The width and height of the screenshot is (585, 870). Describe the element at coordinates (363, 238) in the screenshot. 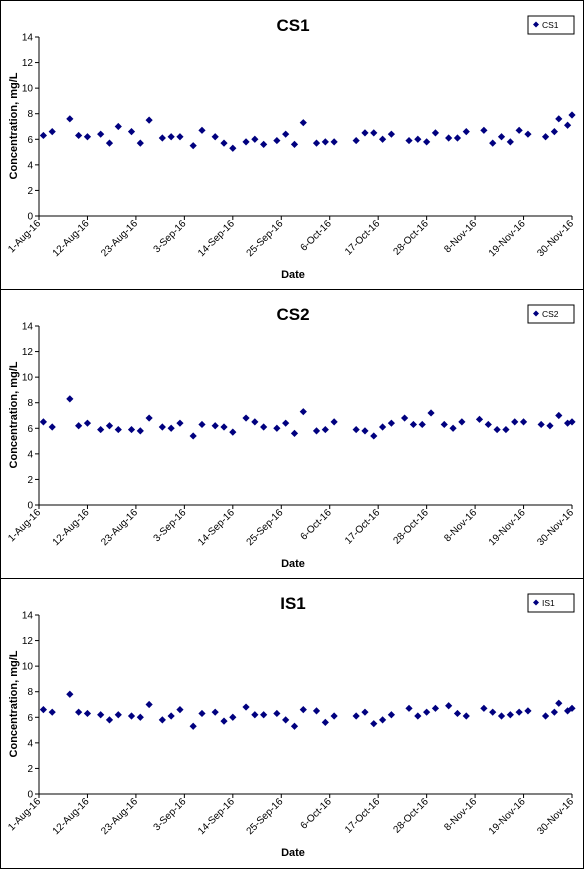

I see `x-tick-label: 17-Oct-16` at that location.